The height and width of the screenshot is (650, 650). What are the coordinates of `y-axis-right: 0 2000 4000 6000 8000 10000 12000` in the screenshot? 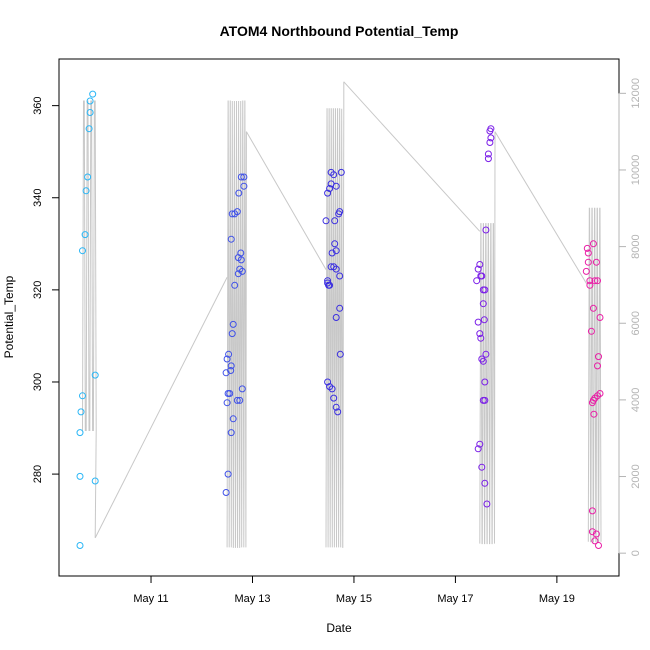 It's located at (630, 317).